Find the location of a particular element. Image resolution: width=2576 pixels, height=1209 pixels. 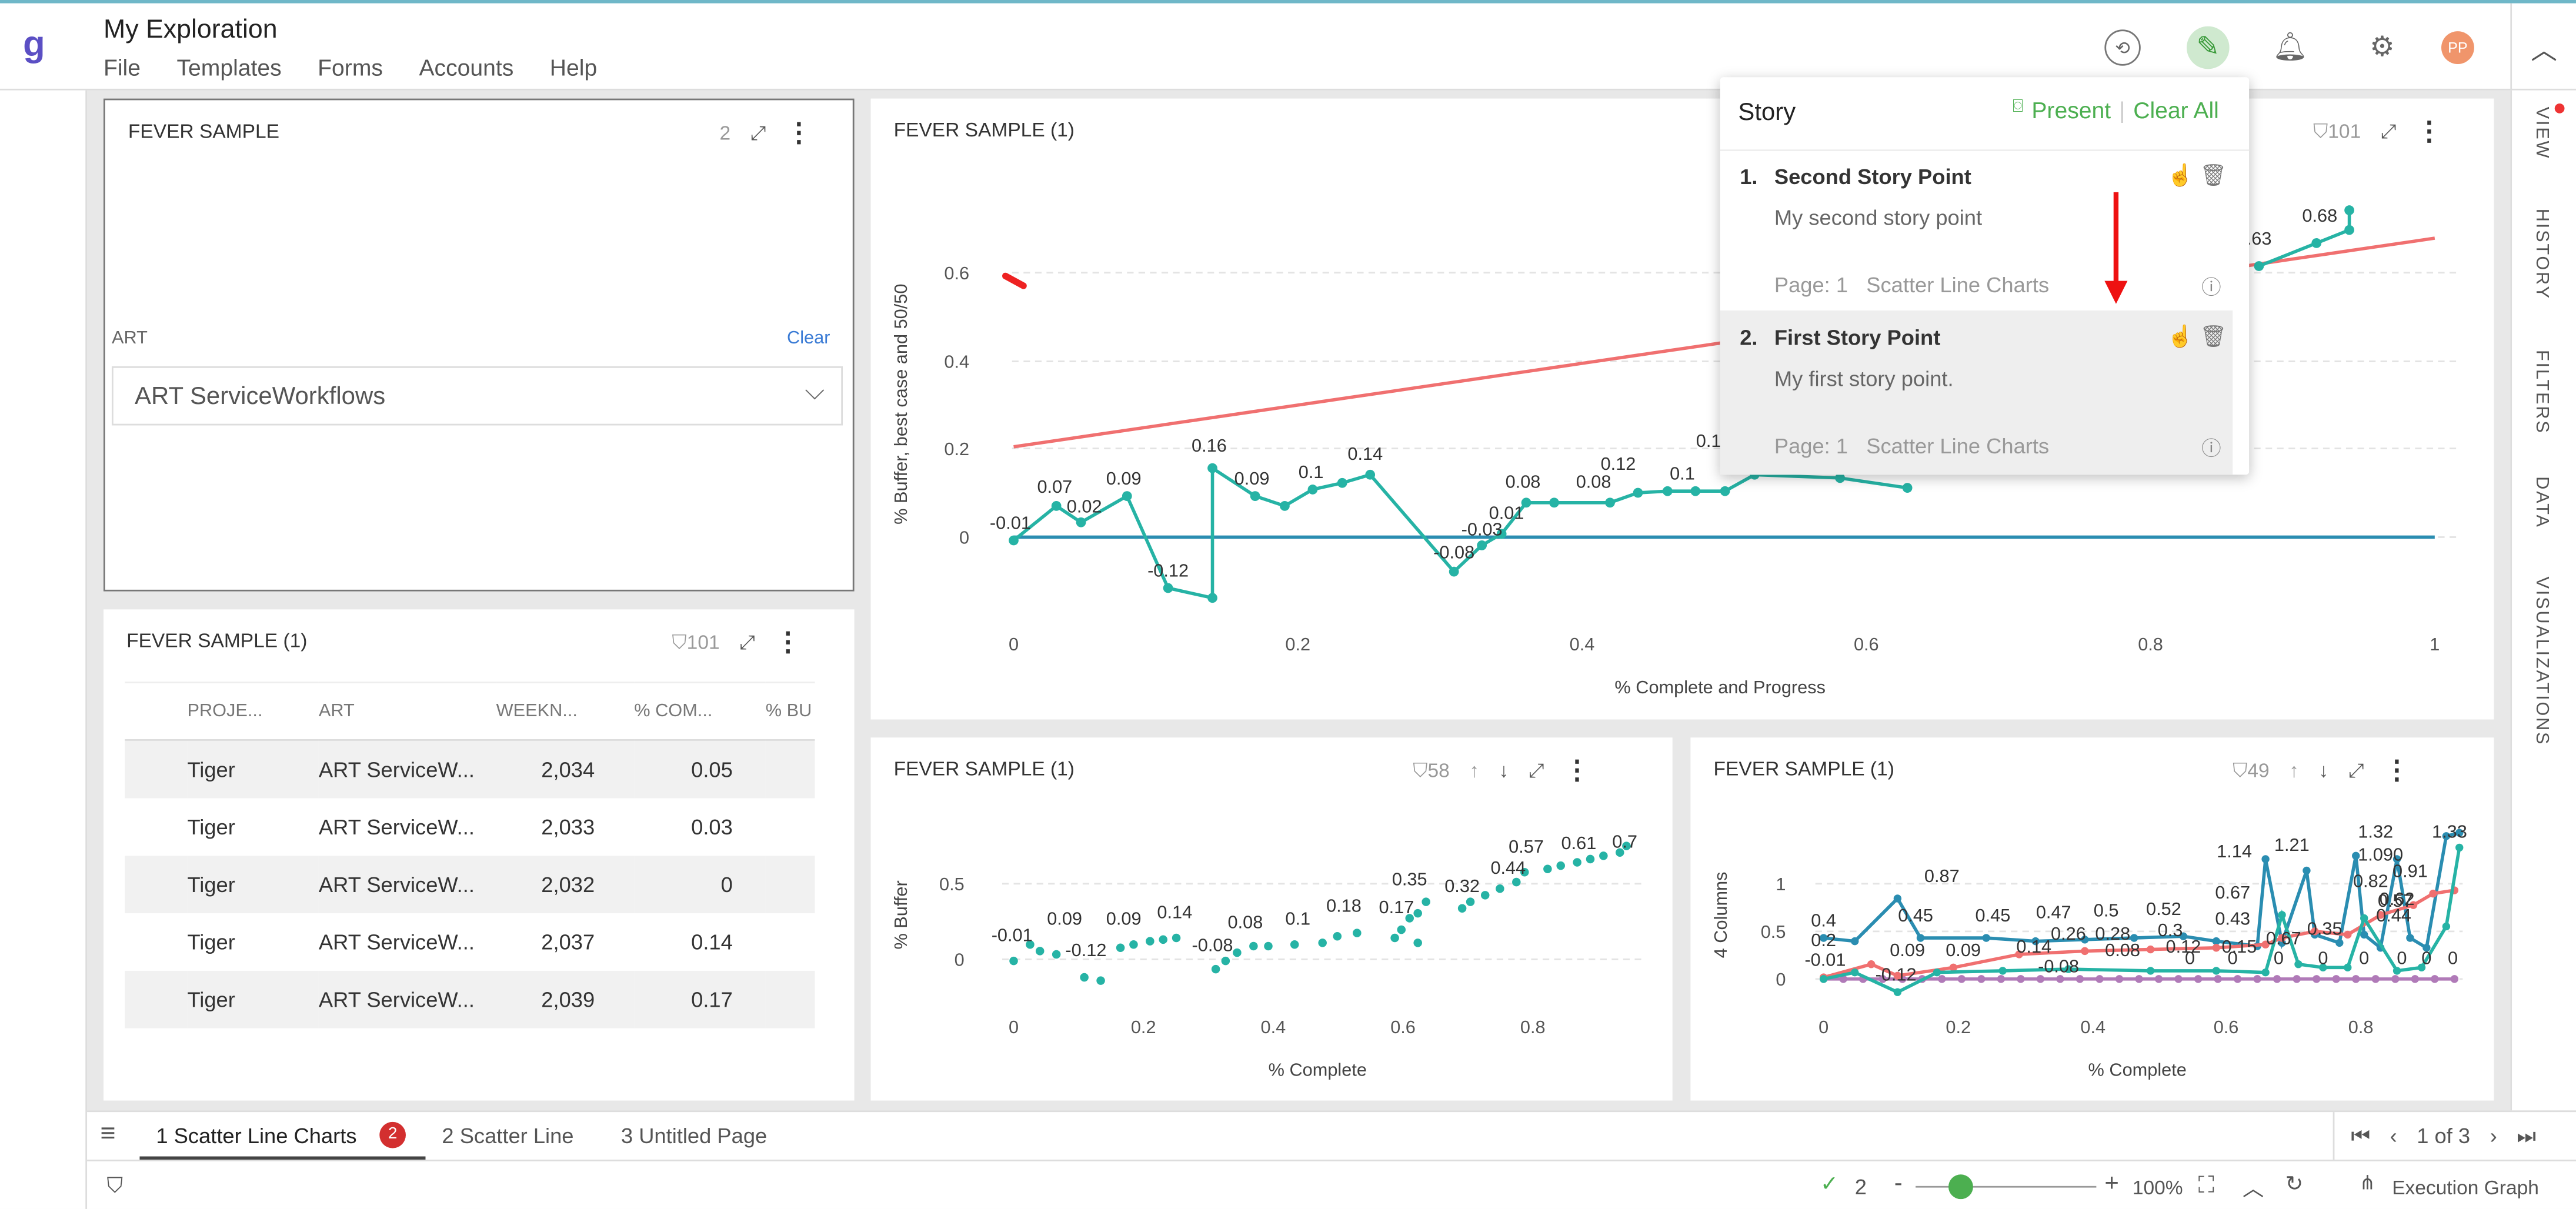

data-label: 0.45 is located at coordinates (1915, 915).